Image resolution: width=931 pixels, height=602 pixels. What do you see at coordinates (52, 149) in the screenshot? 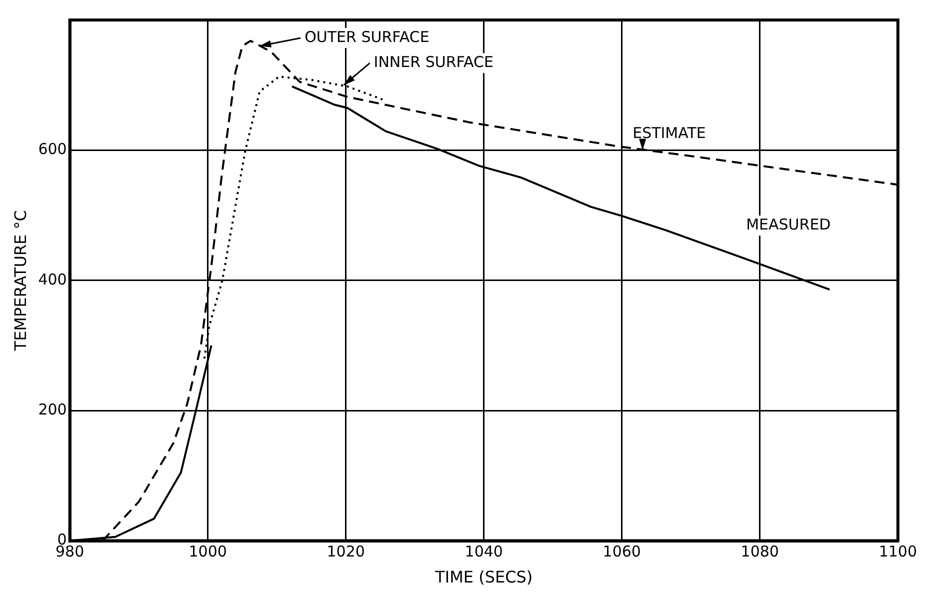
I see `y-tick-label: 600` at bounding box center [52, 149].